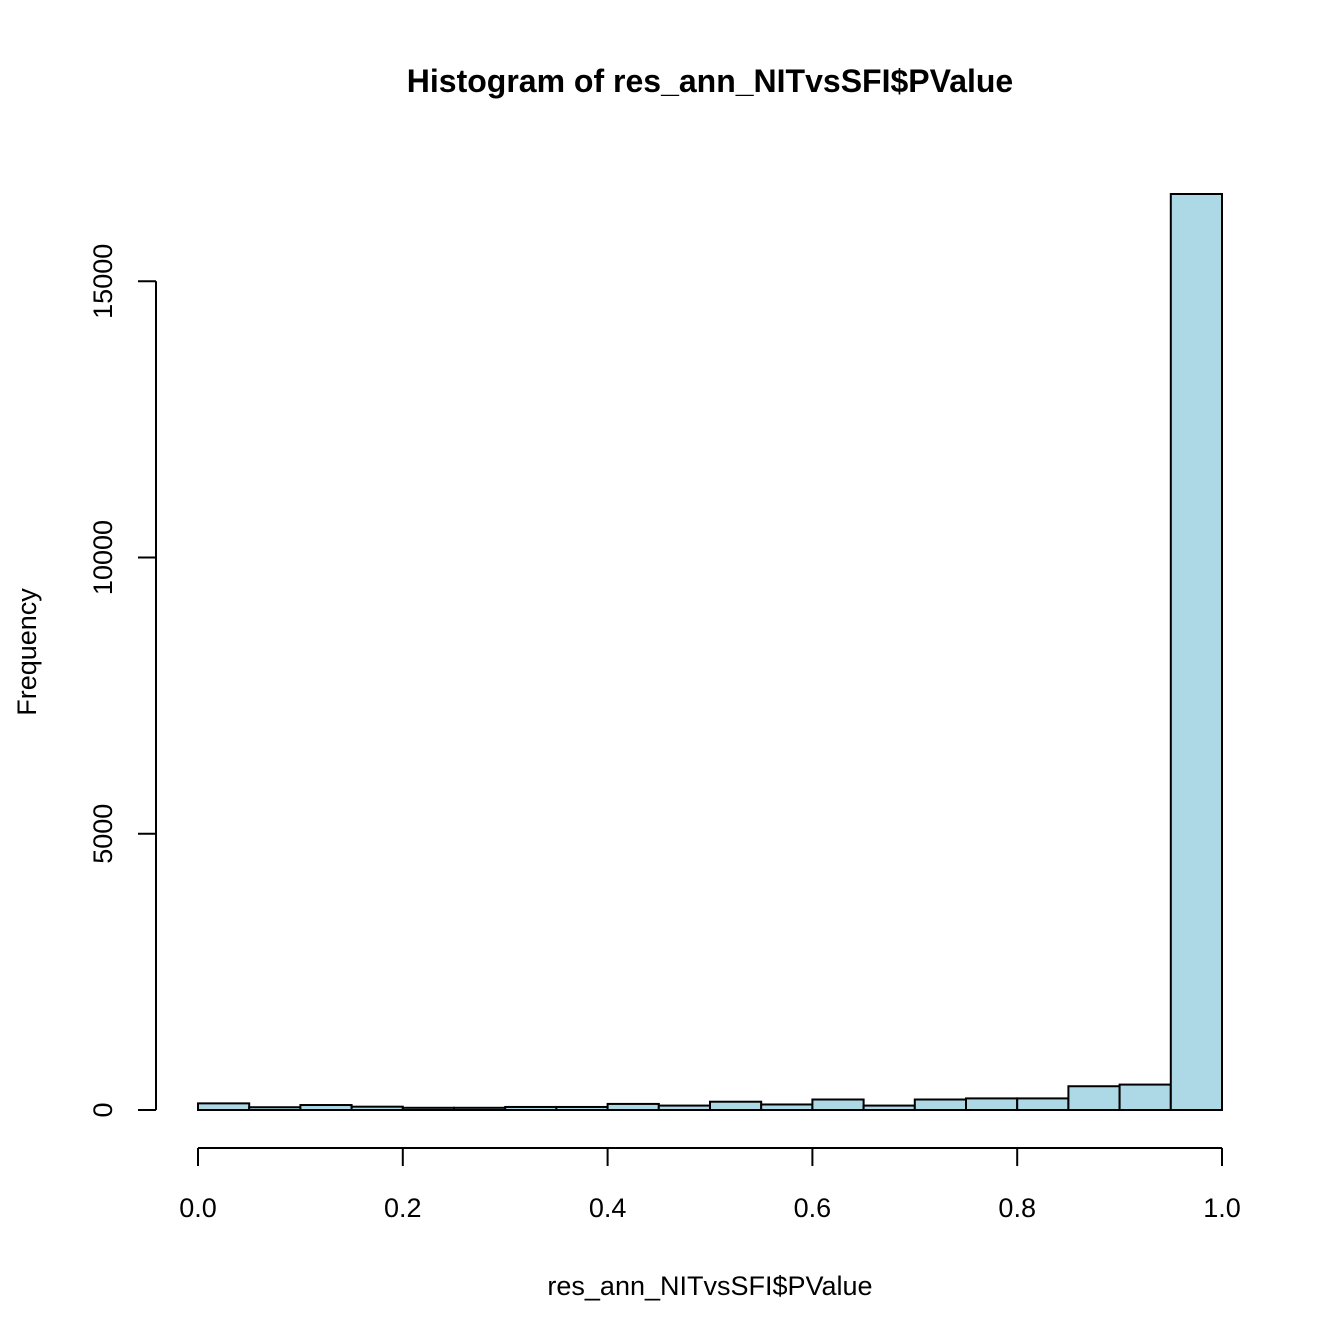 The width and height of the screenshot is (1344, 1344). What do you see at coordinates (709, 1286) in the screenshot?
I see `x-axis-label: res_ann_NITvsSFI$PValue` at bounding box center [709, 1286].